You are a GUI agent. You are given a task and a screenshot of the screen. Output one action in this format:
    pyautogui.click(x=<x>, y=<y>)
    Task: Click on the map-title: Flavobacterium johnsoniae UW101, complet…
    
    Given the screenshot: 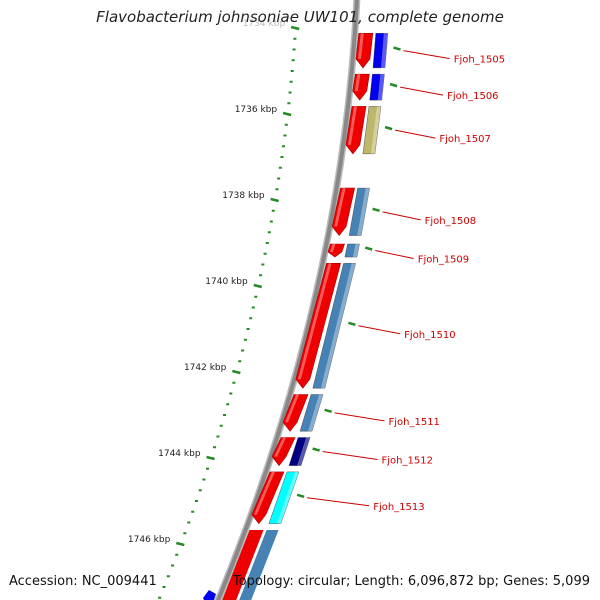 What is the action you would take?
    pyautogui.click(x=300, y=17)
    